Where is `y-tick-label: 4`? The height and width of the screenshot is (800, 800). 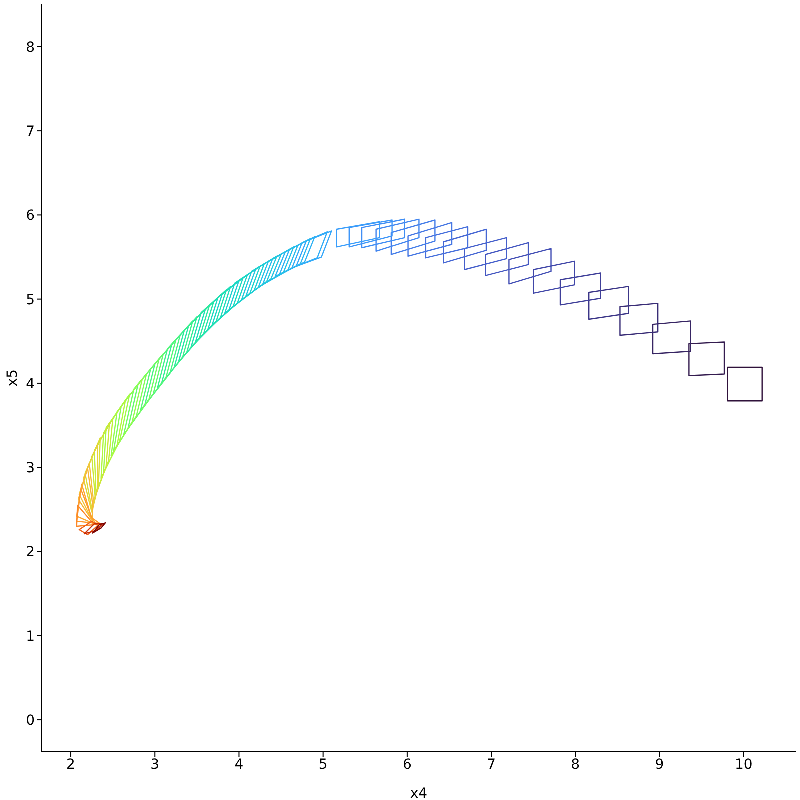
y-tick-label: 4 is located at coordinates (31, 384).